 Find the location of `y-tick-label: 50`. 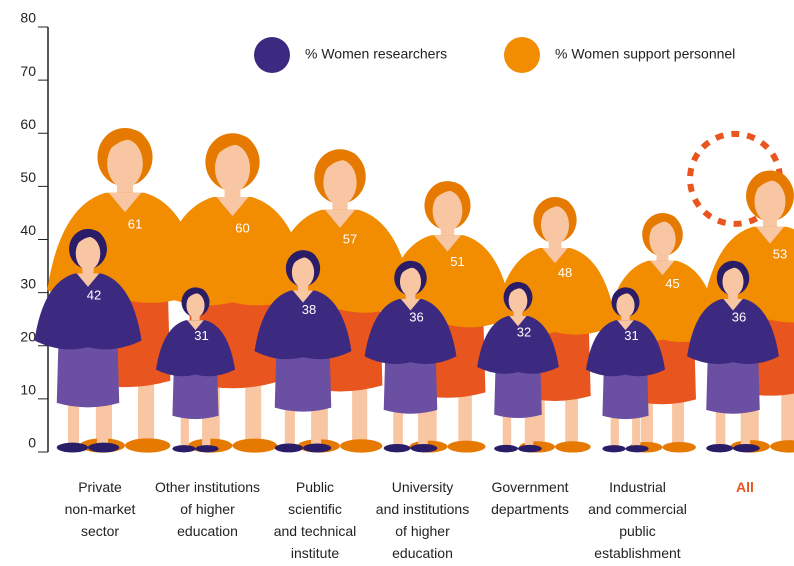

y-tick-label: 50 is located at coordinates (28, 177).